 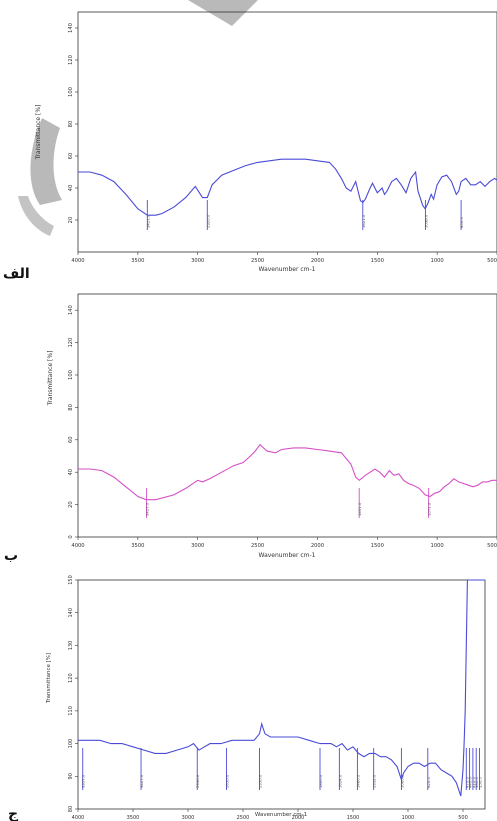 I want to click on y-axis-ticks: 20 40 60 80 100 120 140, so click(x=73, y=123).